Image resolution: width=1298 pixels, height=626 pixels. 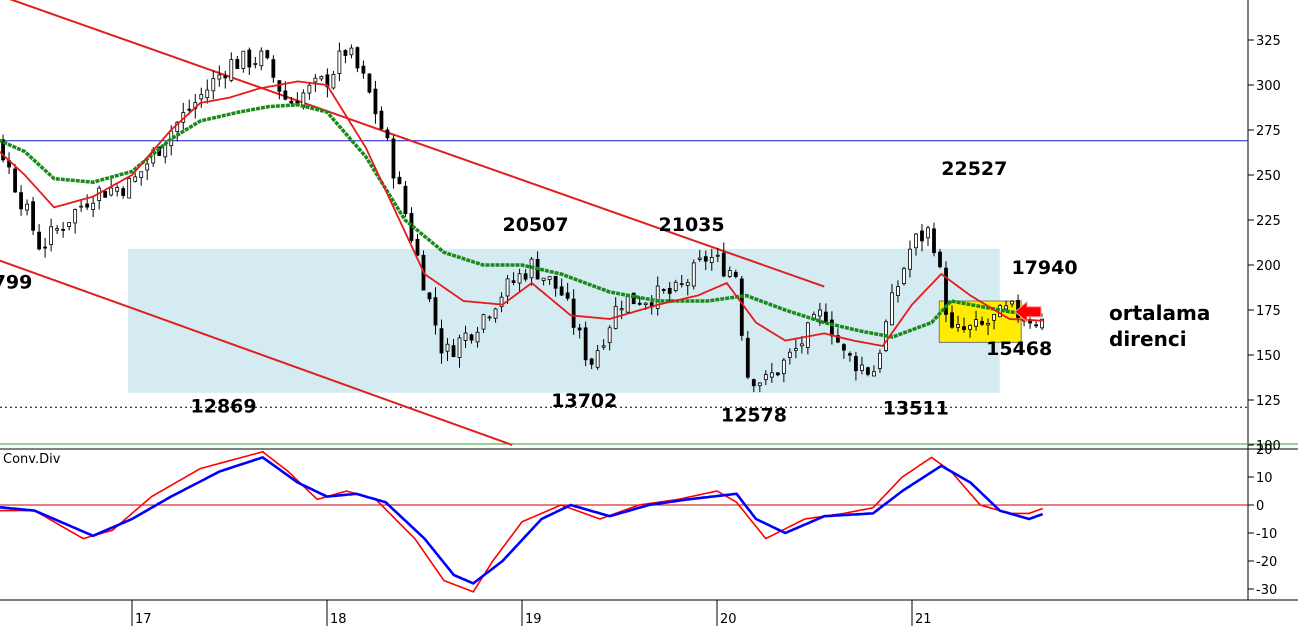 What do you see at coordinates (1268, 2) in the screenshot?
I see `price-tick-label: 350` at bounding box center [1268, 2].